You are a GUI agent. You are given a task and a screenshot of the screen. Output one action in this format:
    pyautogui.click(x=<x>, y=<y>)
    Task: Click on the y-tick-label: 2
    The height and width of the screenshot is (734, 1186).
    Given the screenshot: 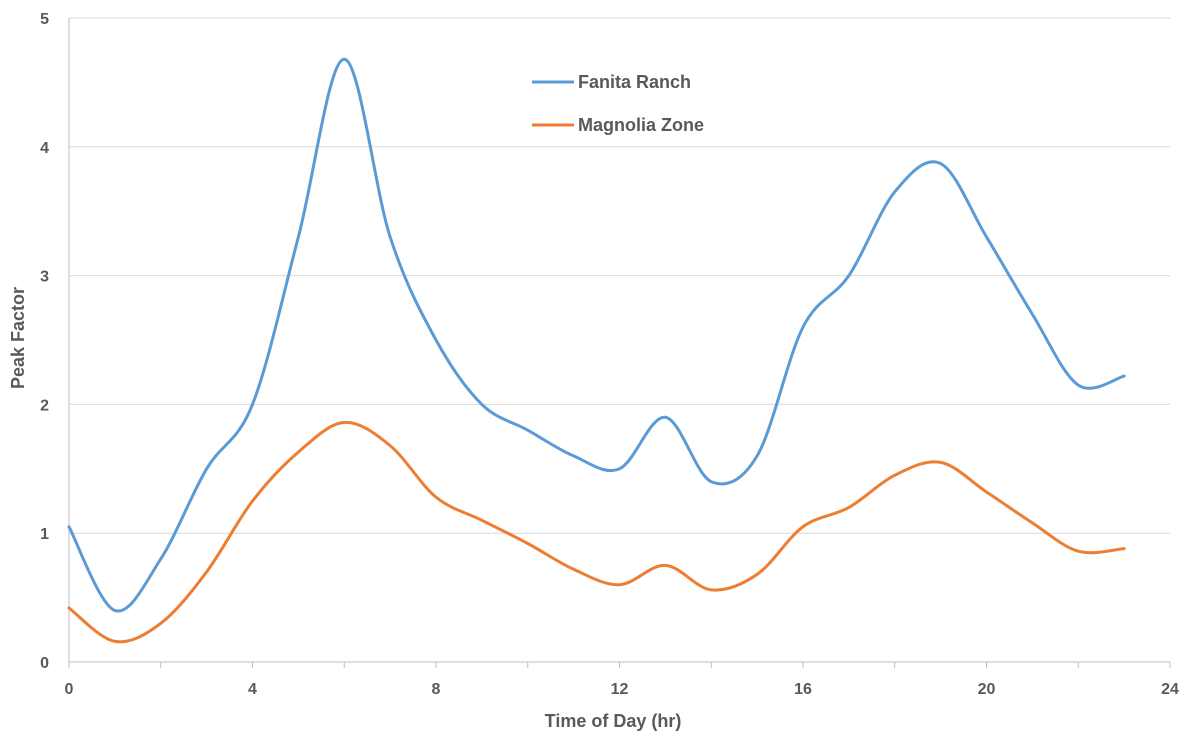 What is the action you would take?
    pyautogui.click(x=44, y=405)
    